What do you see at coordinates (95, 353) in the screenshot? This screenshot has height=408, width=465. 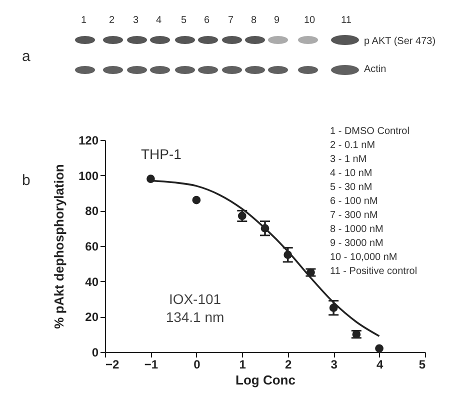 I see `y-tick-label: 0` at bounding box center [95, 353].